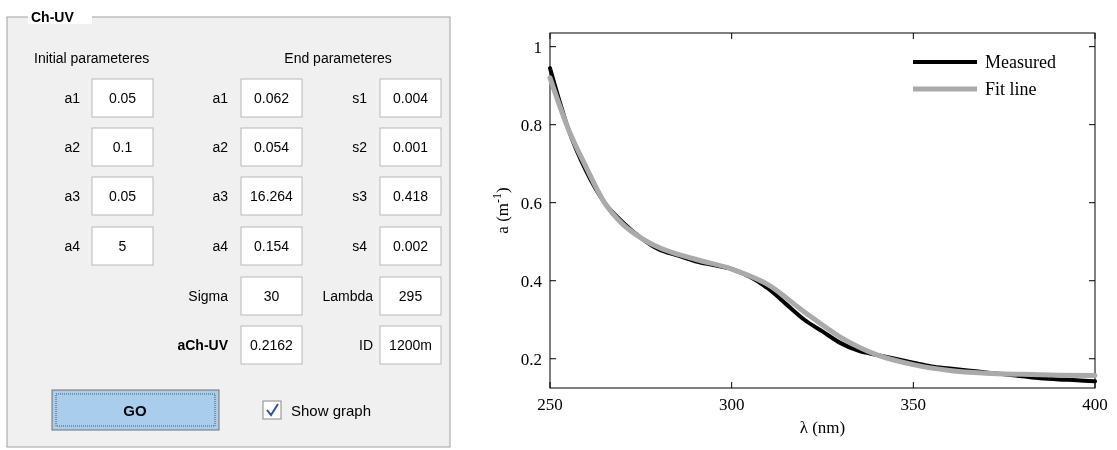 This screenshot has height=450, width=1117. I want to click on text: Lambda, so click(348, 296).